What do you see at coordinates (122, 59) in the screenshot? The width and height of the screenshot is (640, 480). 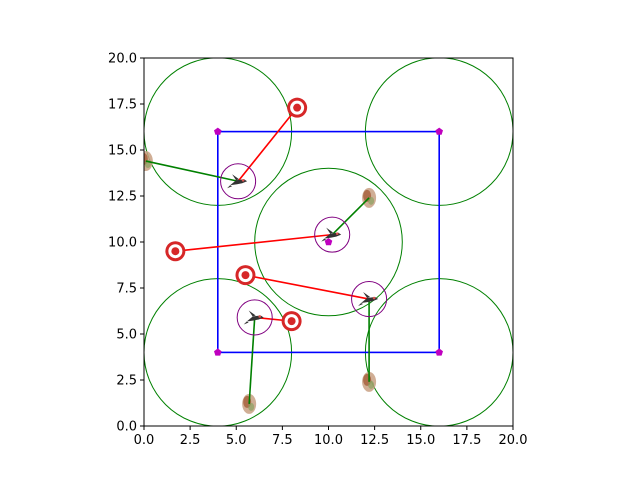 I see `y-tick-label: 20.0` at bounding box center [122, 59].